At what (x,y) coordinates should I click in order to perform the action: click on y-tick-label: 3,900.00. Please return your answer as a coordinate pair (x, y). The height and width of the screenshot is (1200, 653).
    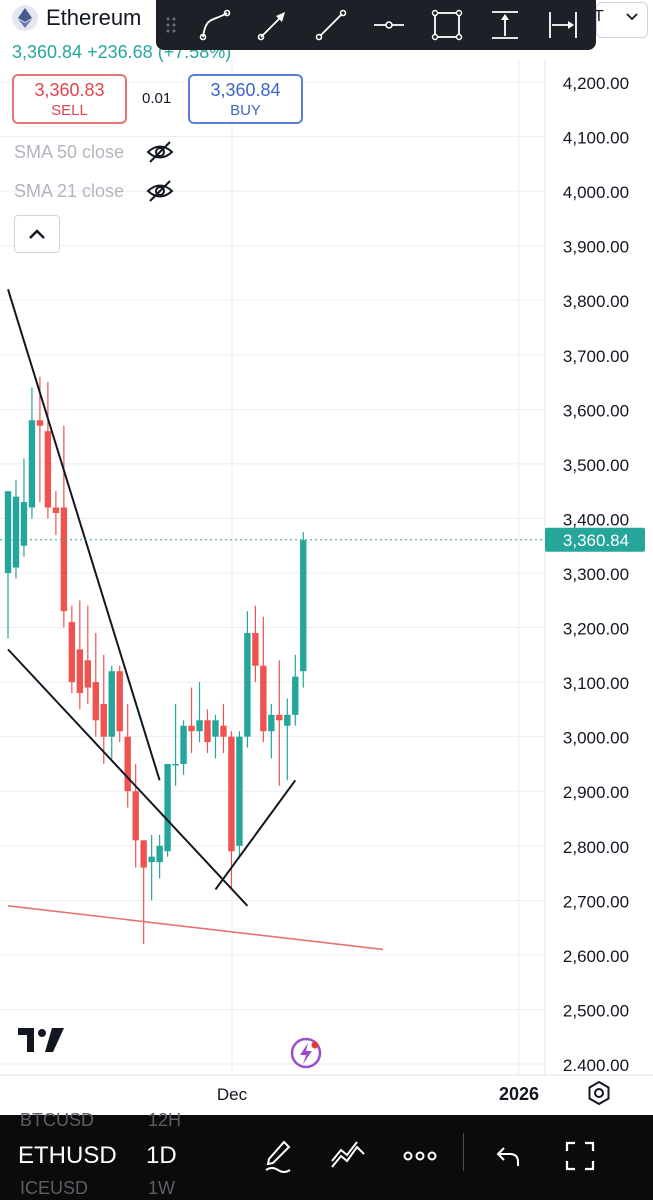
    Looking at the image, I should click on (596, 247).